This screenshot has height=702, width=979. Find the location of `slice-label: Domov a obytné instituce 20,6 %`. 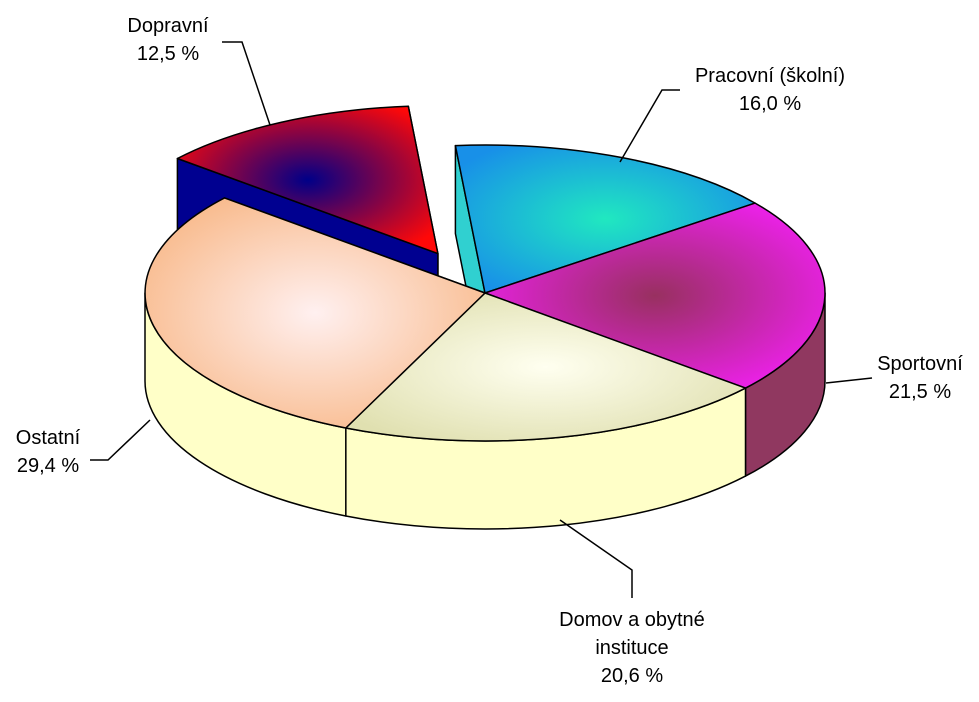

slice-label: Domov a obytné instituce 20,6 % is located at coordinates (632, 648).